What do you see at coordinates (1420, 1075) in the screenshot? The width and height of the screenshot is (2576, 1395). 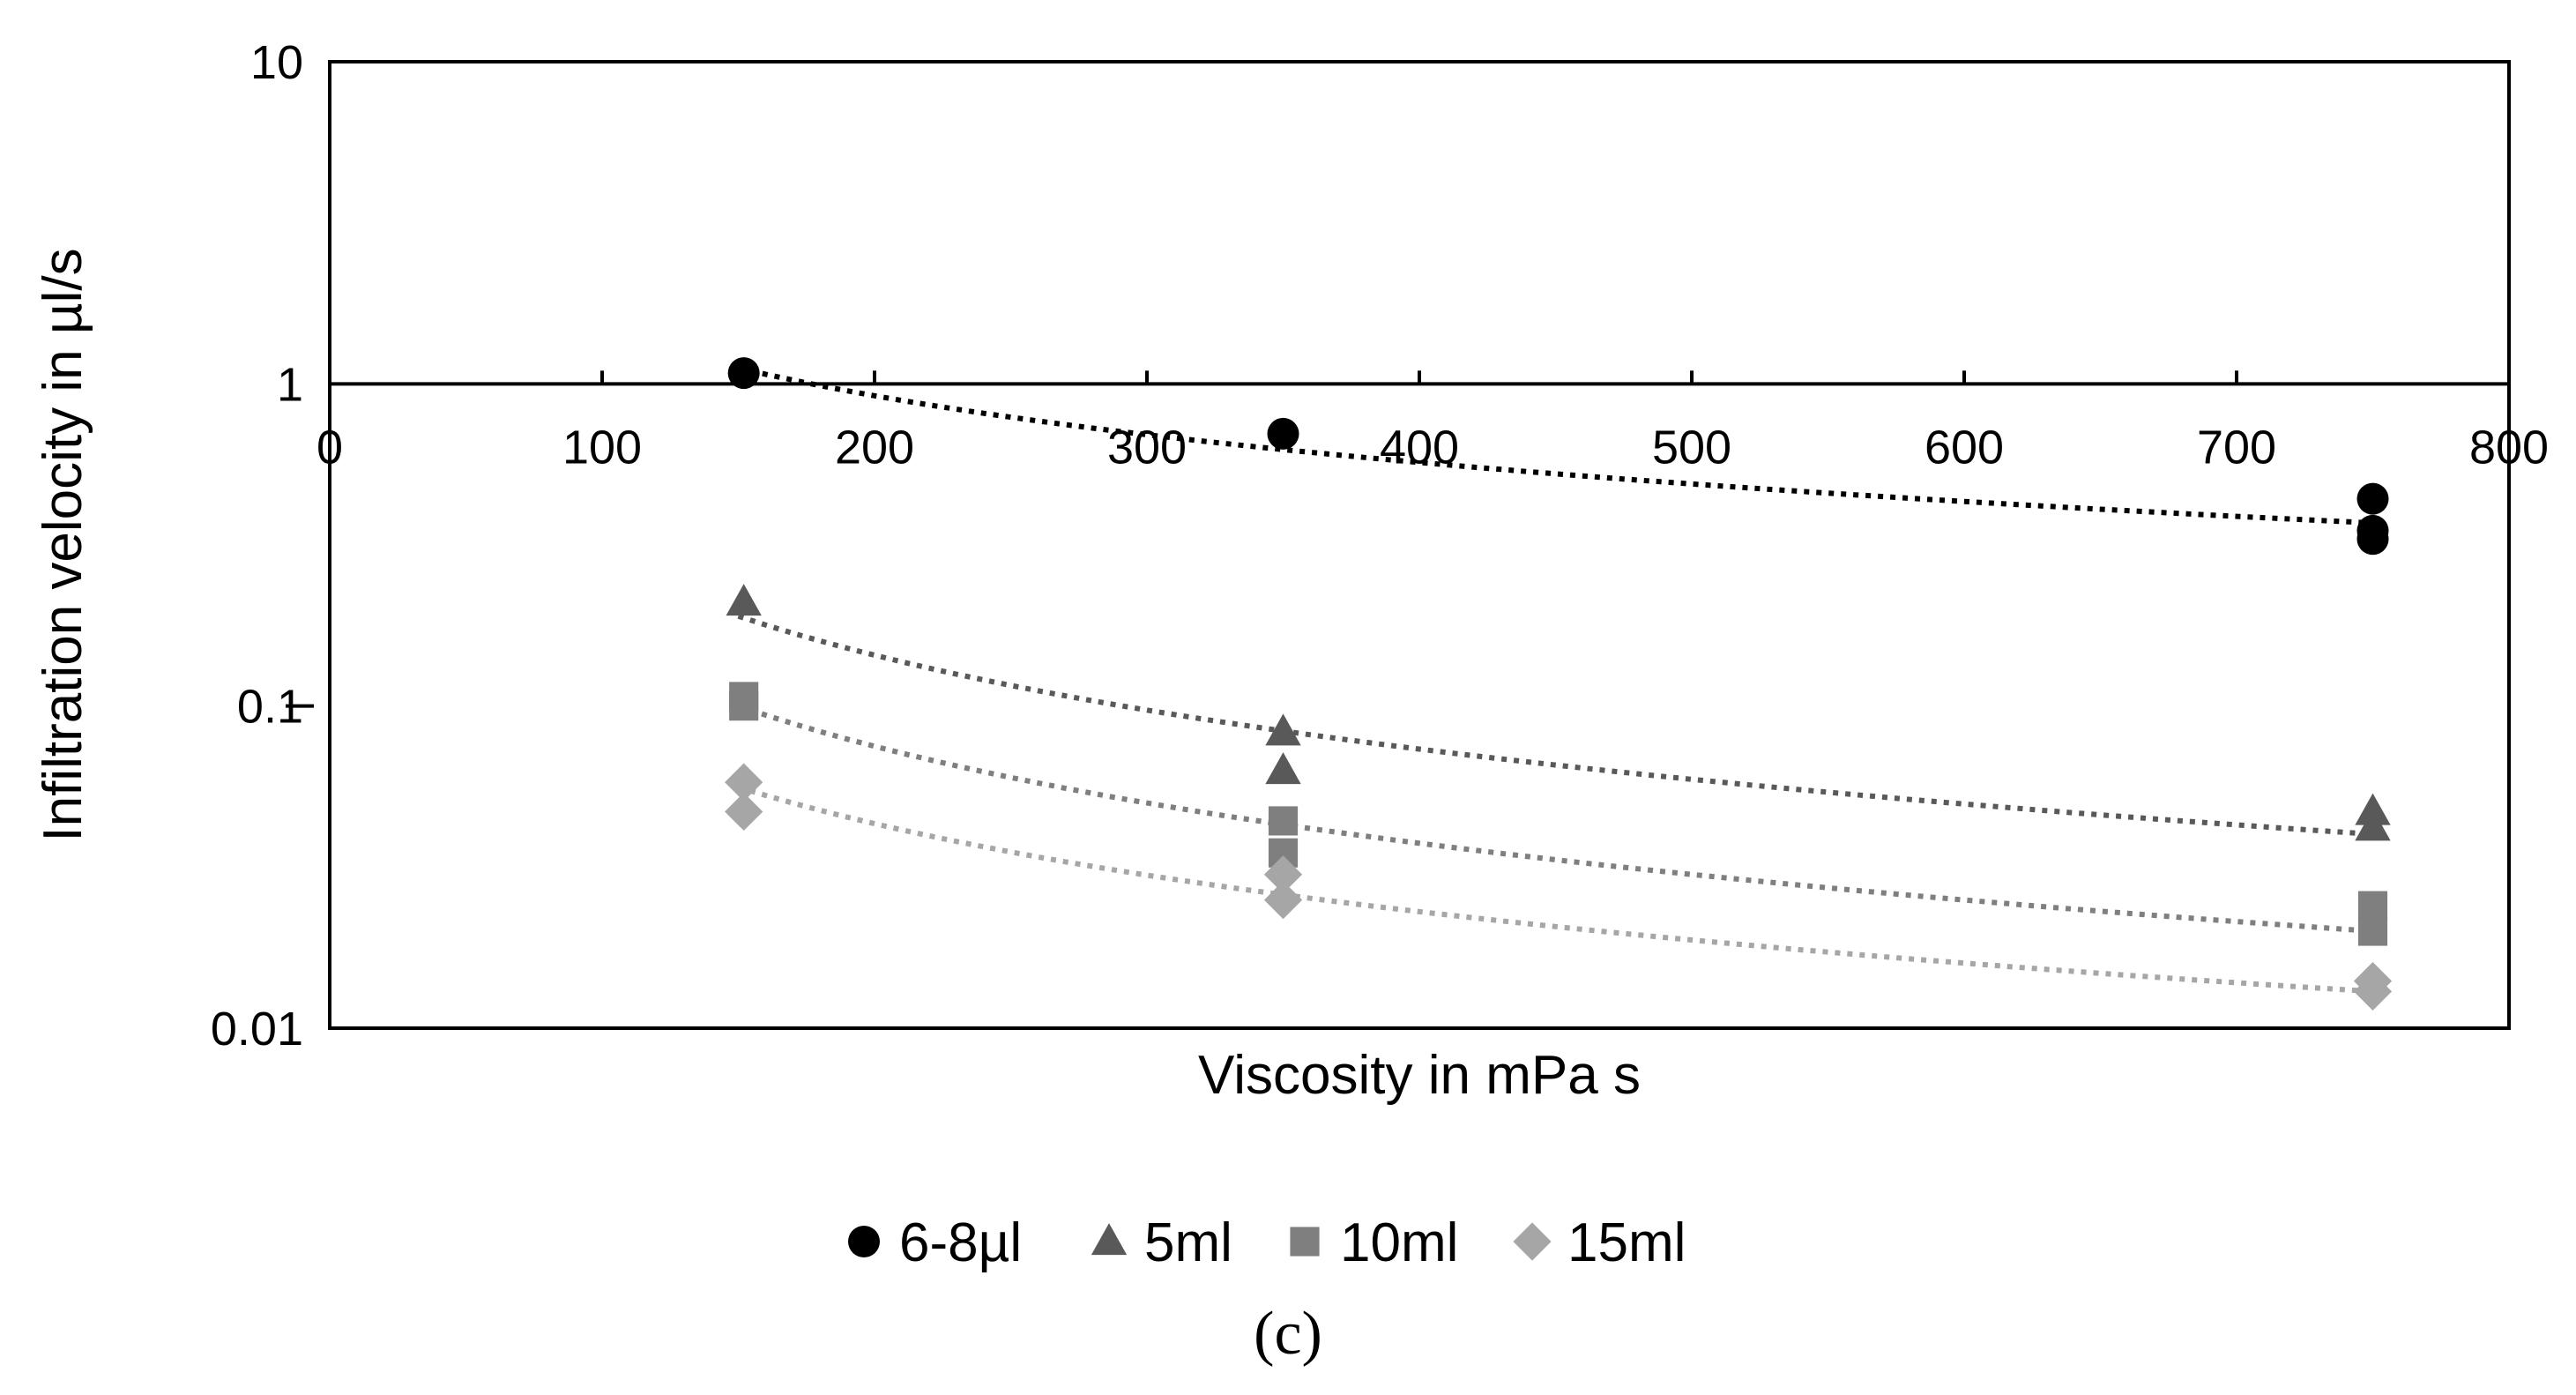 I see `x-axis-title: Viscosity in mPa s` at bounding box center [1420, 1075].